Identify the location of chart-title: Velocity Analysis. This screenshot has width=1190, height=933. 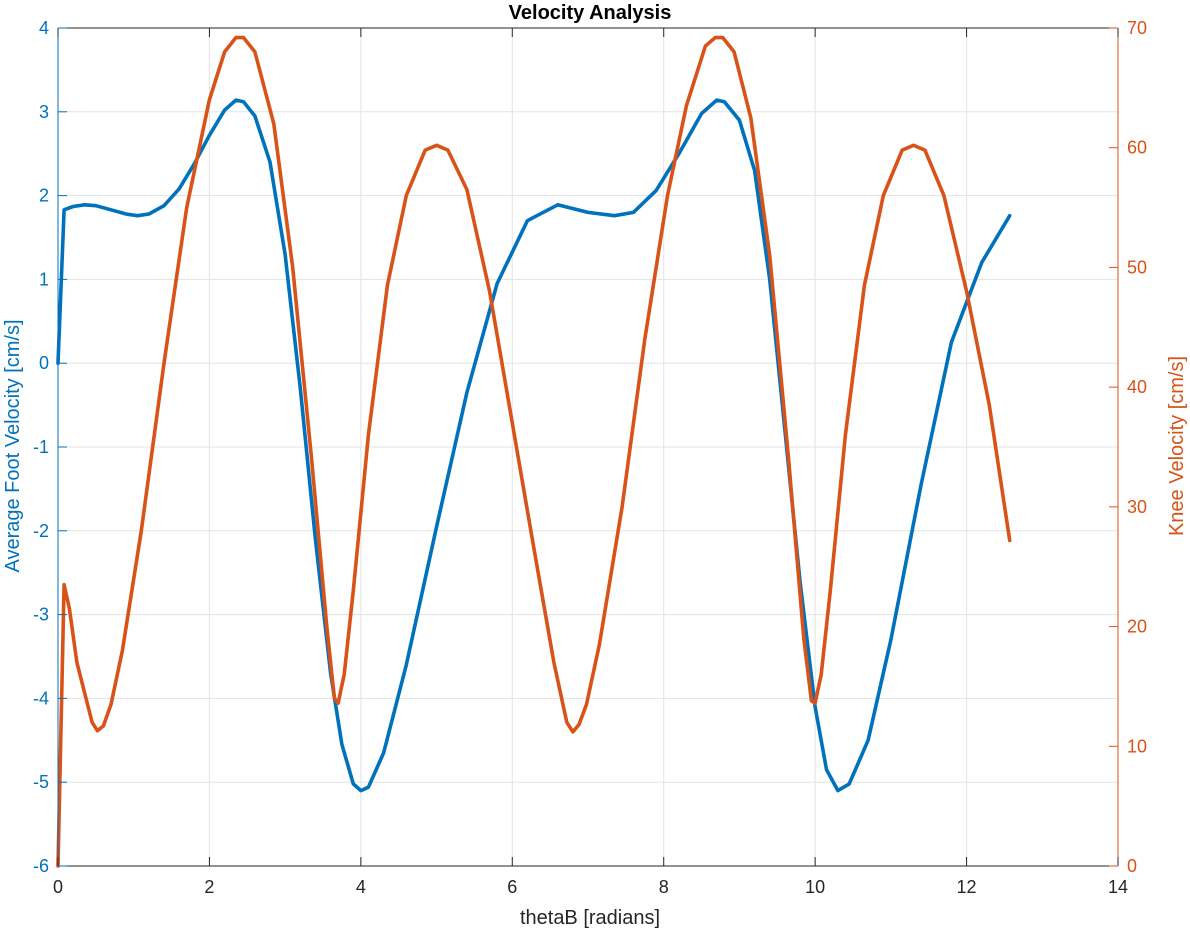
(590, 13).